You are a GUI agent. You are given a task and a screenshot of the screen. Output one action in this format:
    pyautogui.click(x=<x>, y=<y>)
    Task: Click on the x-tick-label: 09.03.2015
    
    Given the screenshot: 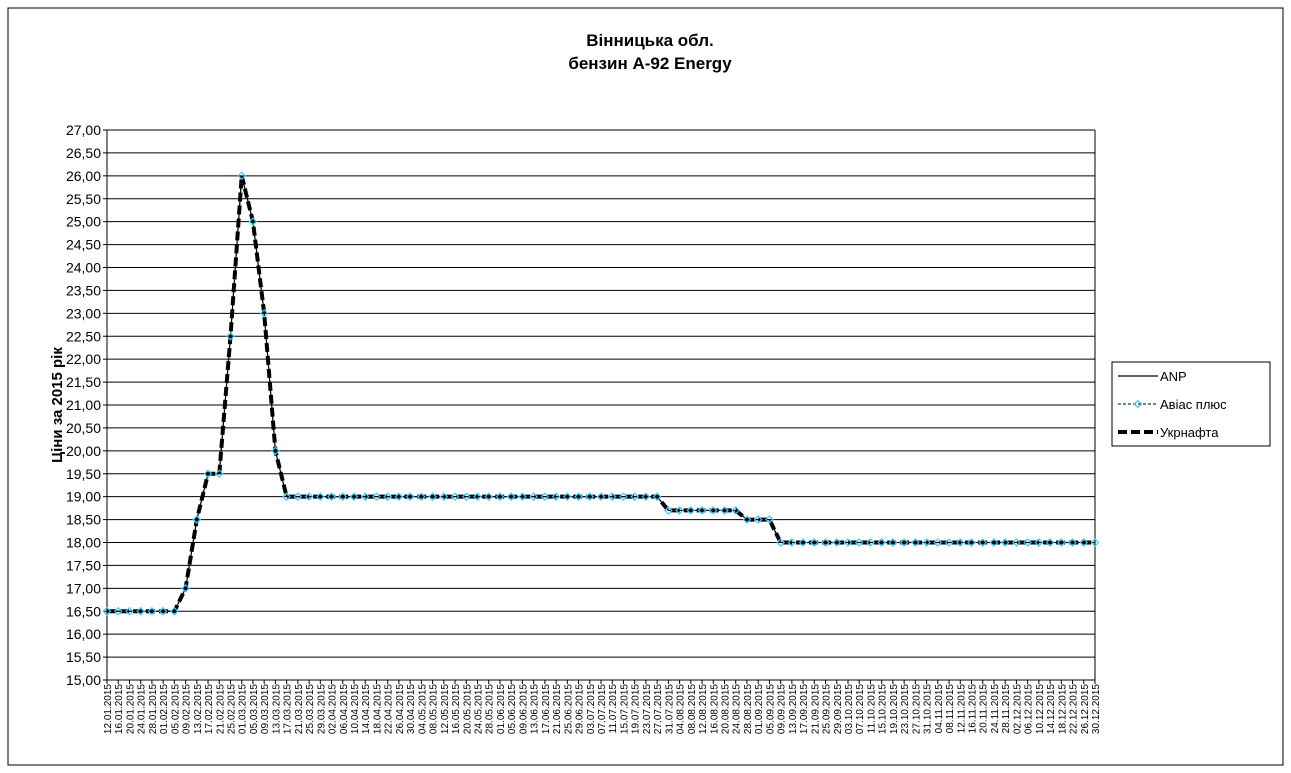 What is the action you would take?
    pyautogui.click(x=265, y=709)
    